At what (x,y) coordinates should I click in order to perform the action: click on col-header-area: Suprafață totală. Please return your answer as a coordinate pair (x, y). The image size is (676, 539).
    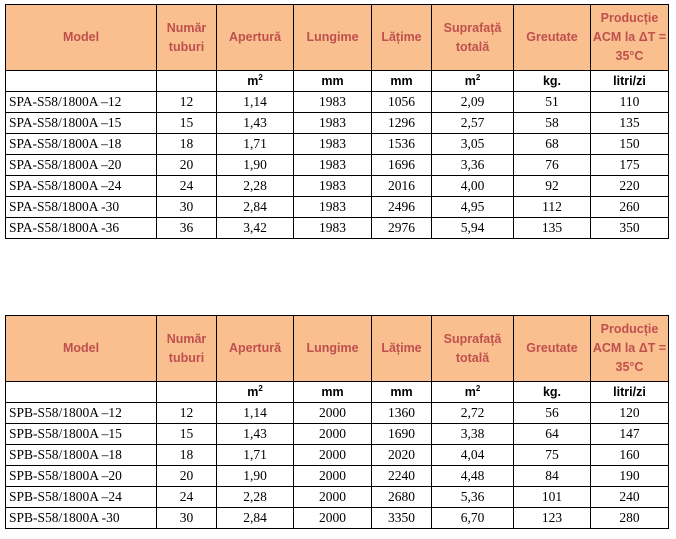
    Looking at the image, I should click on (472, 37).